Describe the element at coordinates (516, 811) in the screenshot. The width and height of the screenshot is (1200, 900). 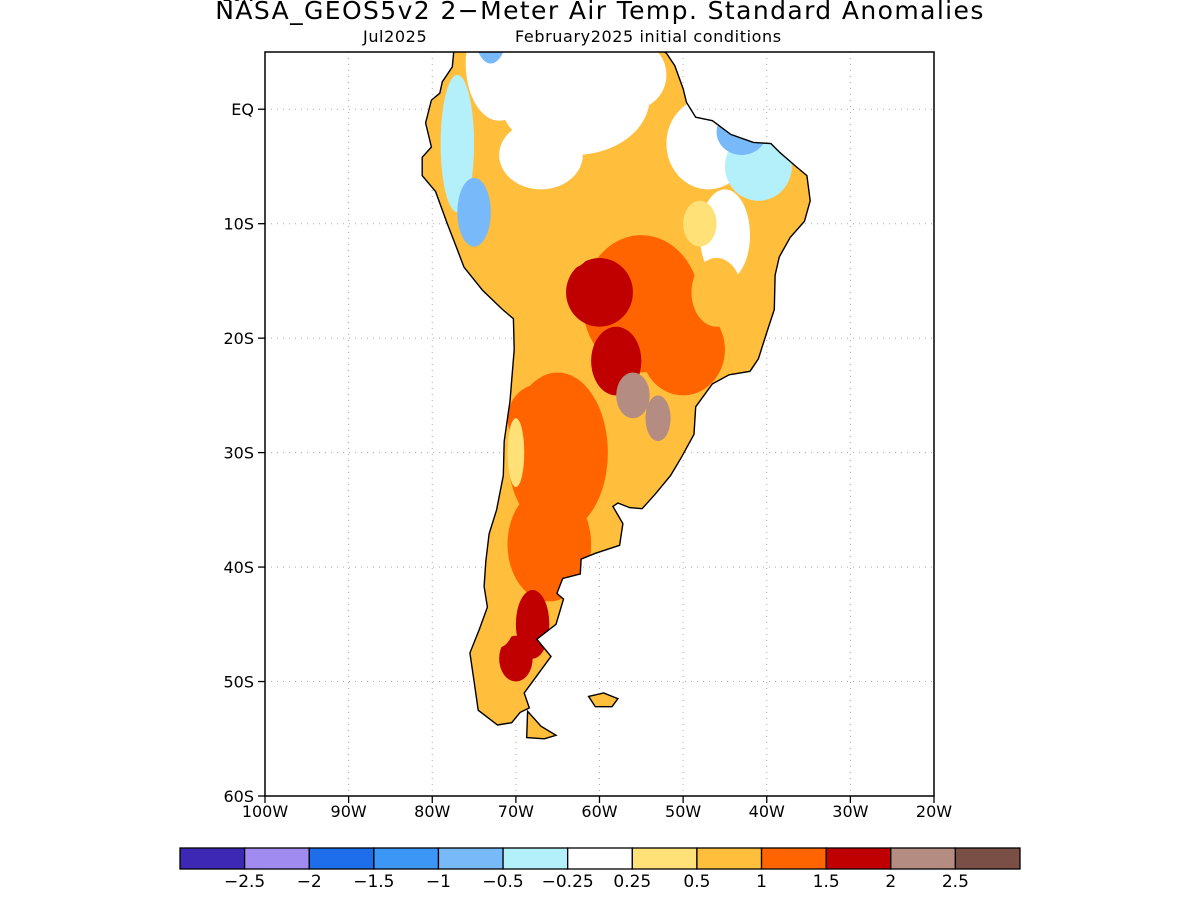
I see `x-tick-label: 70W` at that location.